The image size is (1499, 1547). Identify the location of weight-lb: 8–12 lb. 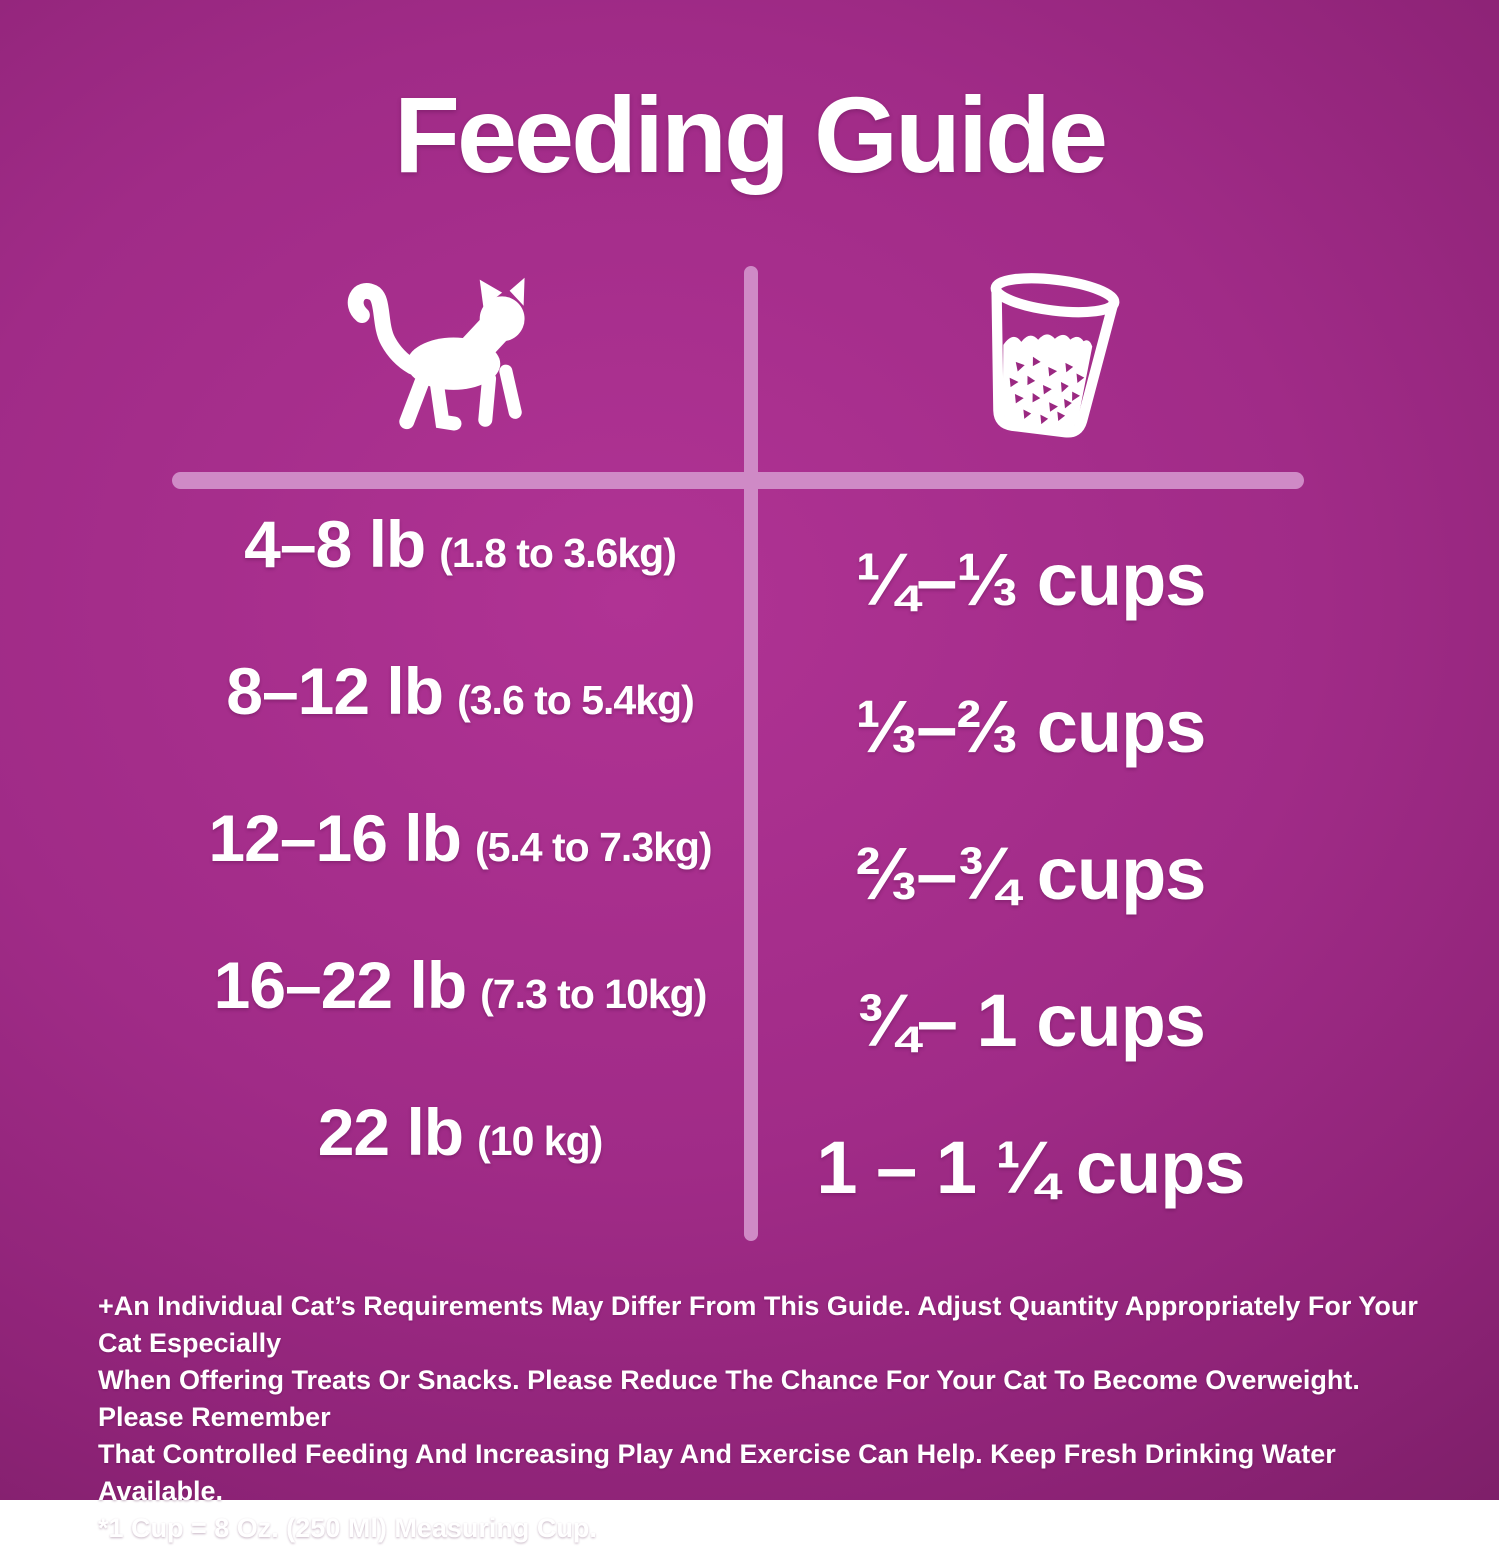
(335, 691).